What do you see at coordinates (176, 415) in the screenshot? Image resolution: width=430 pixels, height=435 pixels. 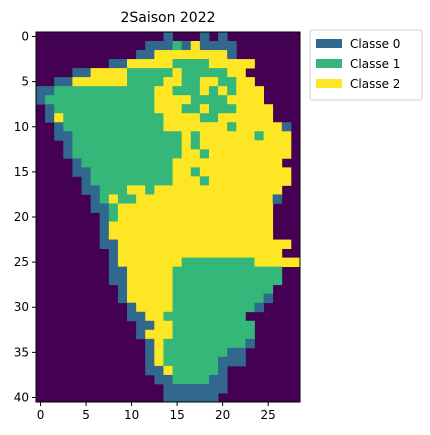 I see `x-tick-label: 15` at bounding box center [176, 415].